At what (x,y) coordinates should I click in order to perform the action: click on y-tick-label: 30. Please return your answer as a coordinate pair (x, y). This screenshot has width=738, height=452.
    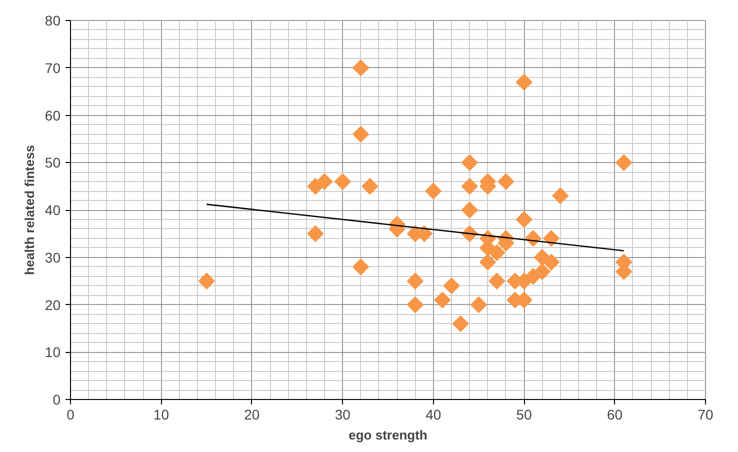
    Looking at the image, I should click on (52, 257).